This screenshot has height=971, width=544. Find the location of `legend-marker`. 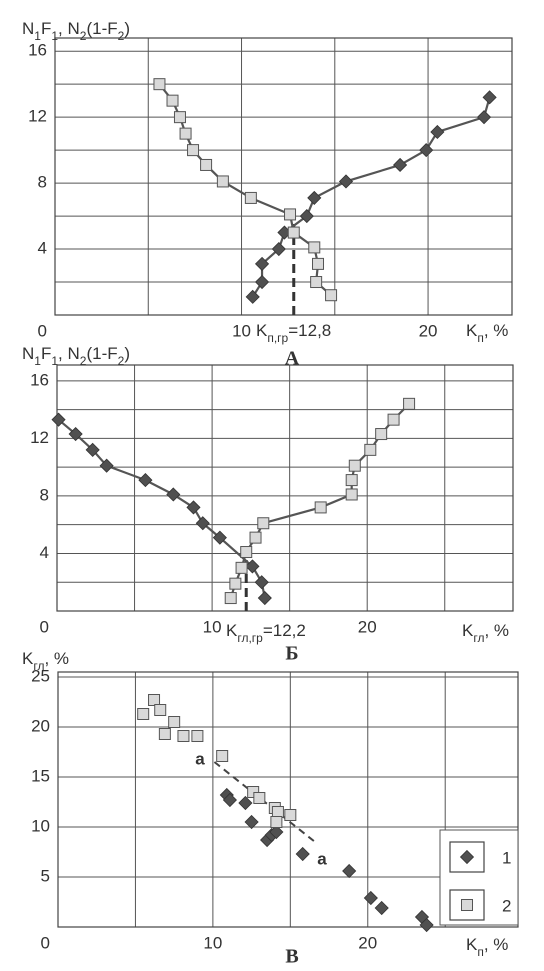

legend-marker is located at coordinates (467, 857).